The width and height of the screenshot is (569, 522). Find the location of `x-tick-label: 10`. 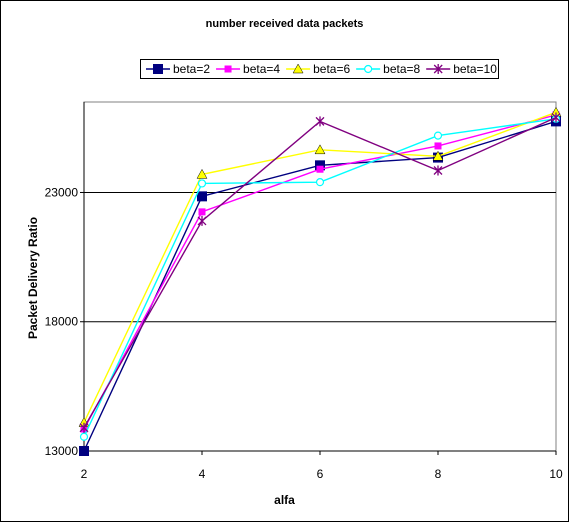

x-tick-label: 10 is located at coordinates (556, 474).